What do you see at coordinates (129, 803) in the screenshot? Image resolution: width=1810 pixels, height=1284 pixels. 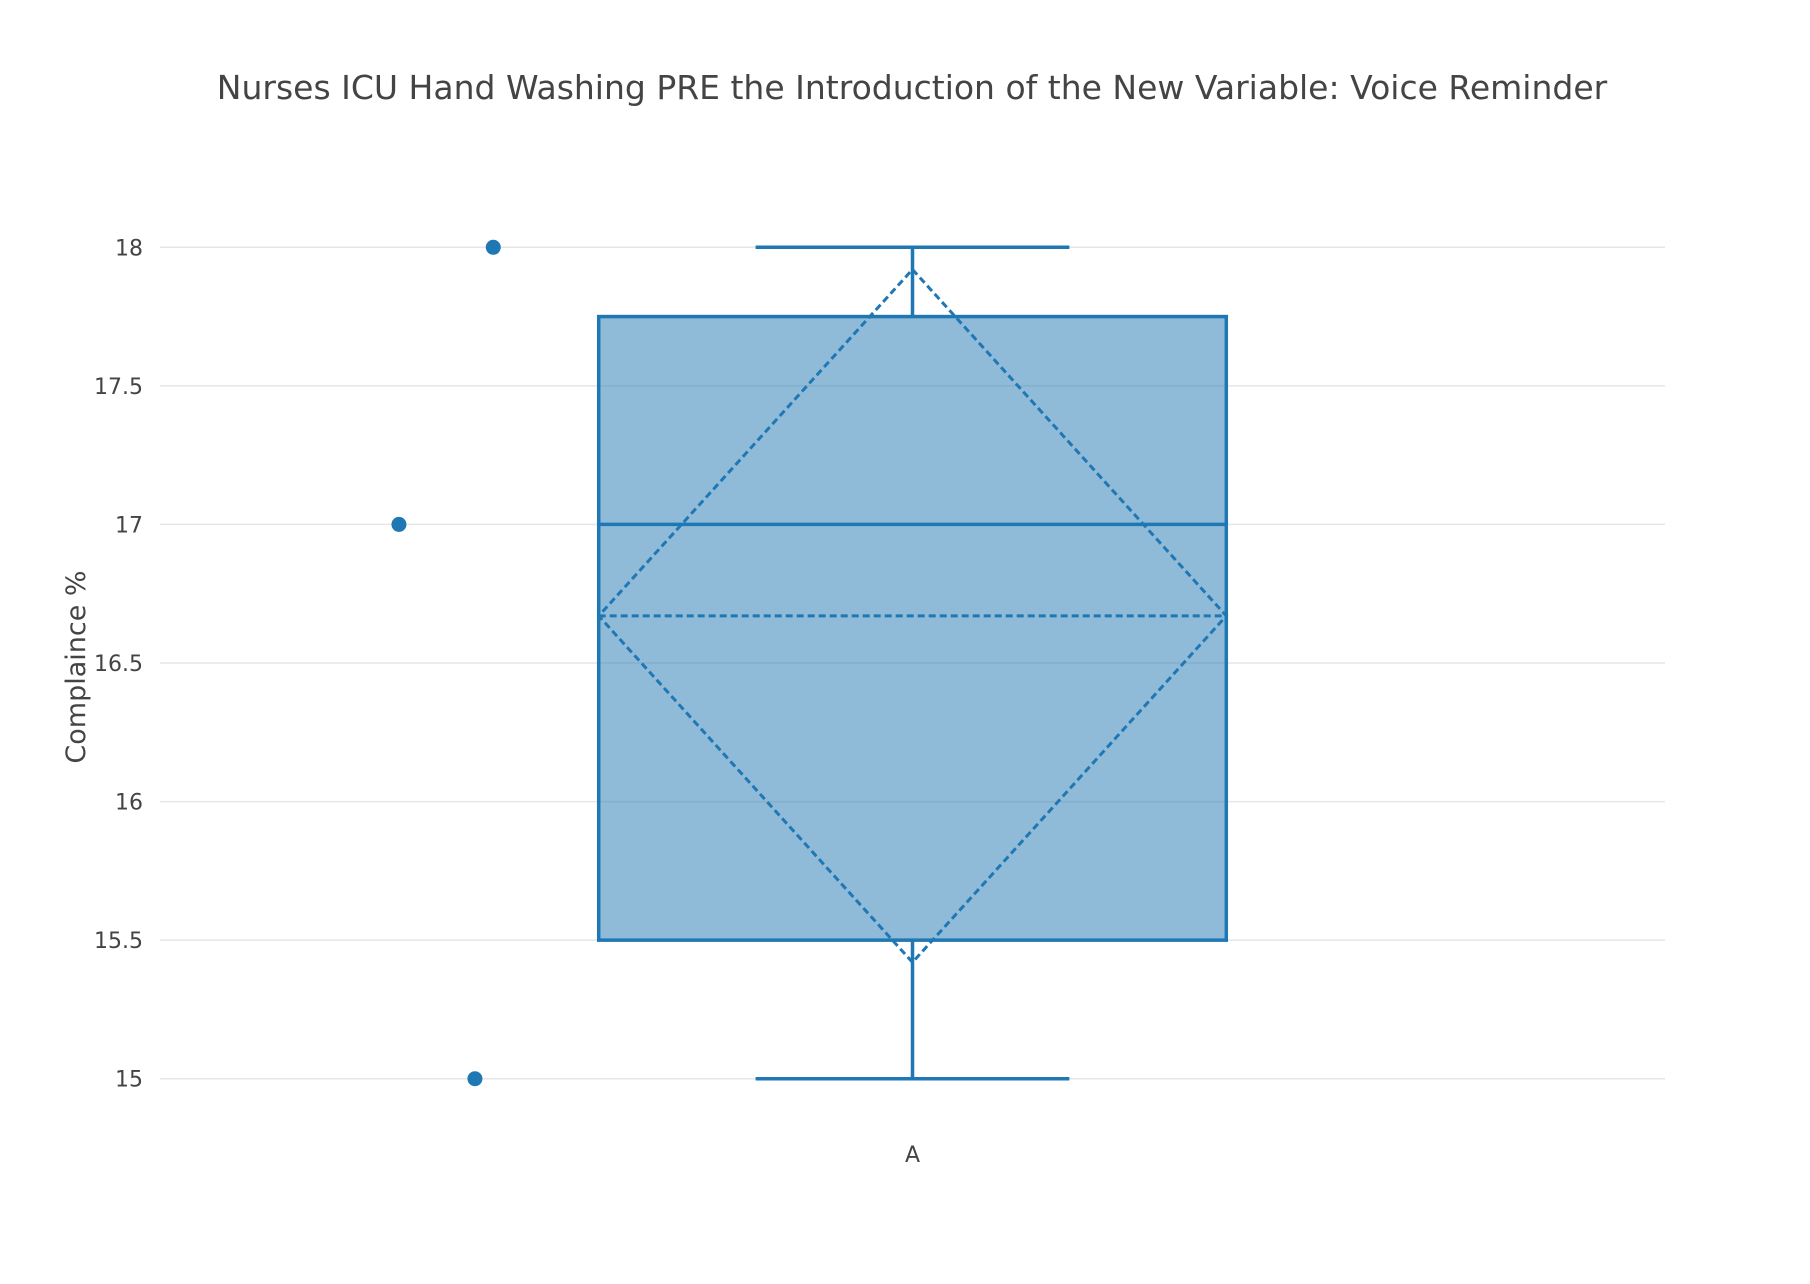 I see `y-tick-label: 16` at bounding box center [129, 803].